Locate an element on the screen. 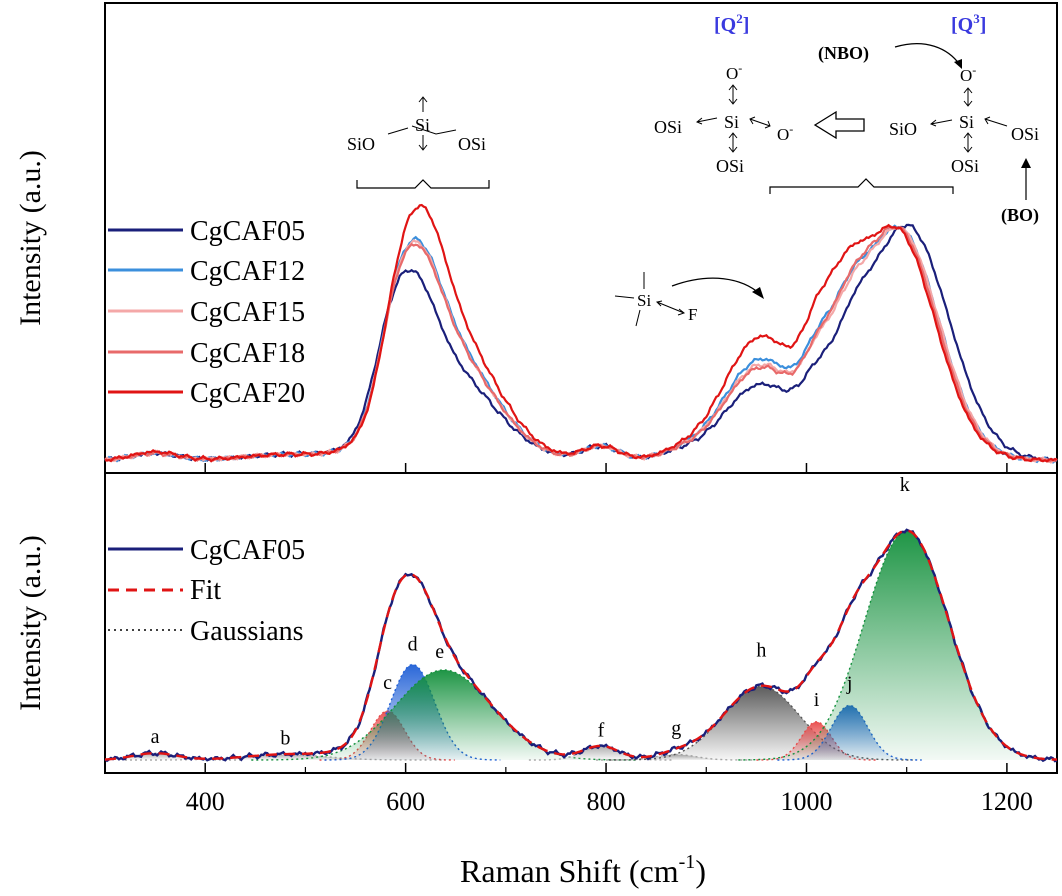  depolymerization-arrow is located at coordinates (839, 125).